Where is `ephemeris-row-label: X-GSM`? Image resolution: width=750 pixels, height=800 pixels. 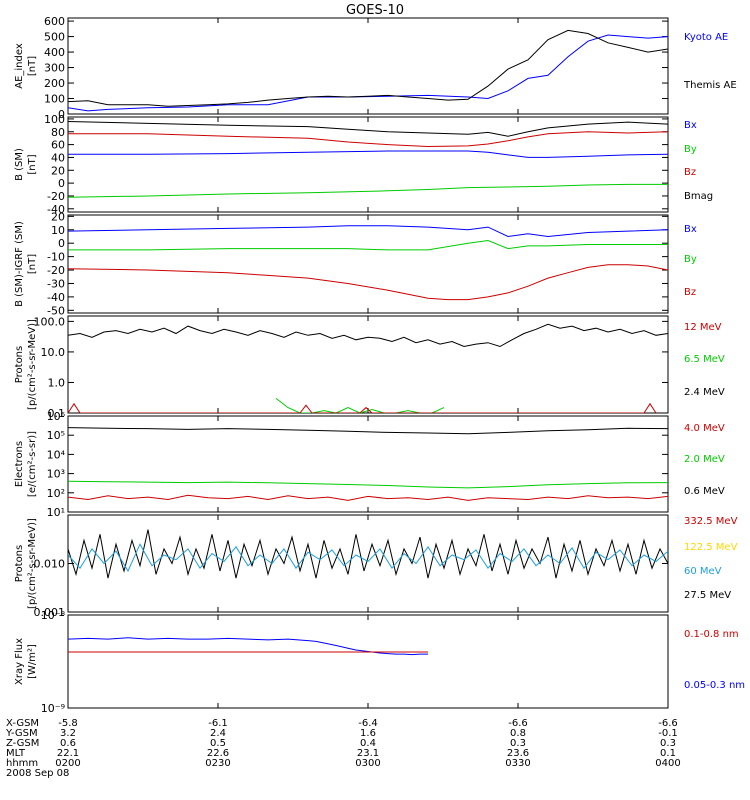
ephemeris-row-label: X-GSM is located at coordinates (22, 723).